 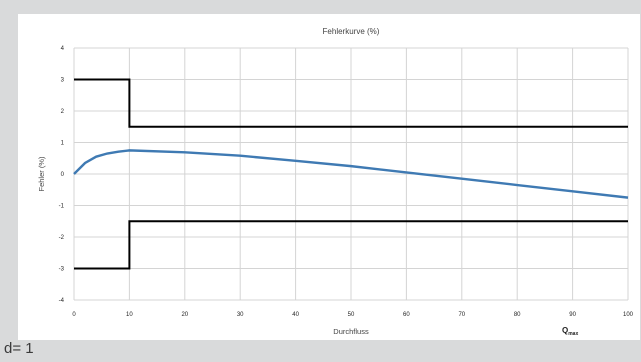 I want to click on x-tick-label: 40, so click(x=295, y=315).